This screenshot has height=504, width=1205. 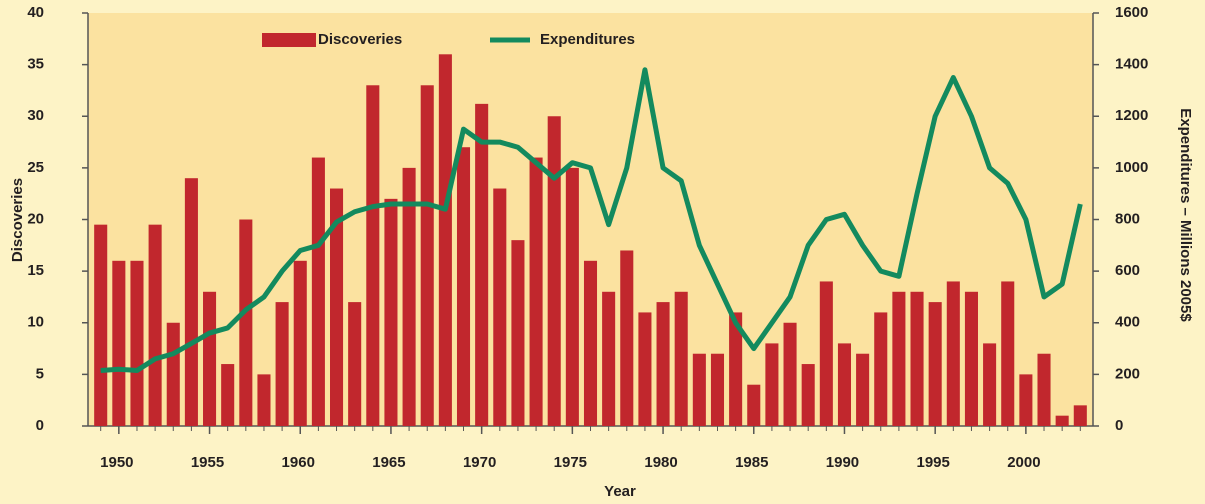 What do you see at coordinates (360, 39) in the screenshot?
I see `legend-label: Discoveries` at bounding box center [360, 39].